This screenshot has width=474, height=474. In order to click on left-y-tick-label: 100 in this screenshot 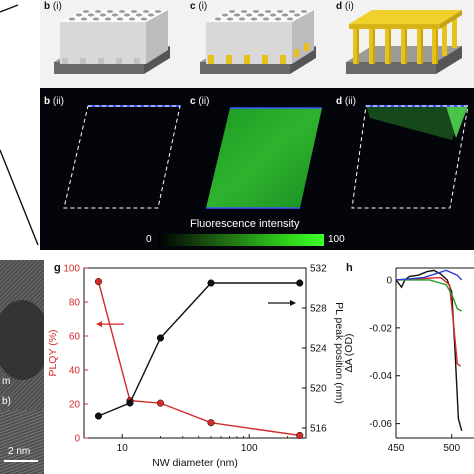, I will do `click(71, 269)`.